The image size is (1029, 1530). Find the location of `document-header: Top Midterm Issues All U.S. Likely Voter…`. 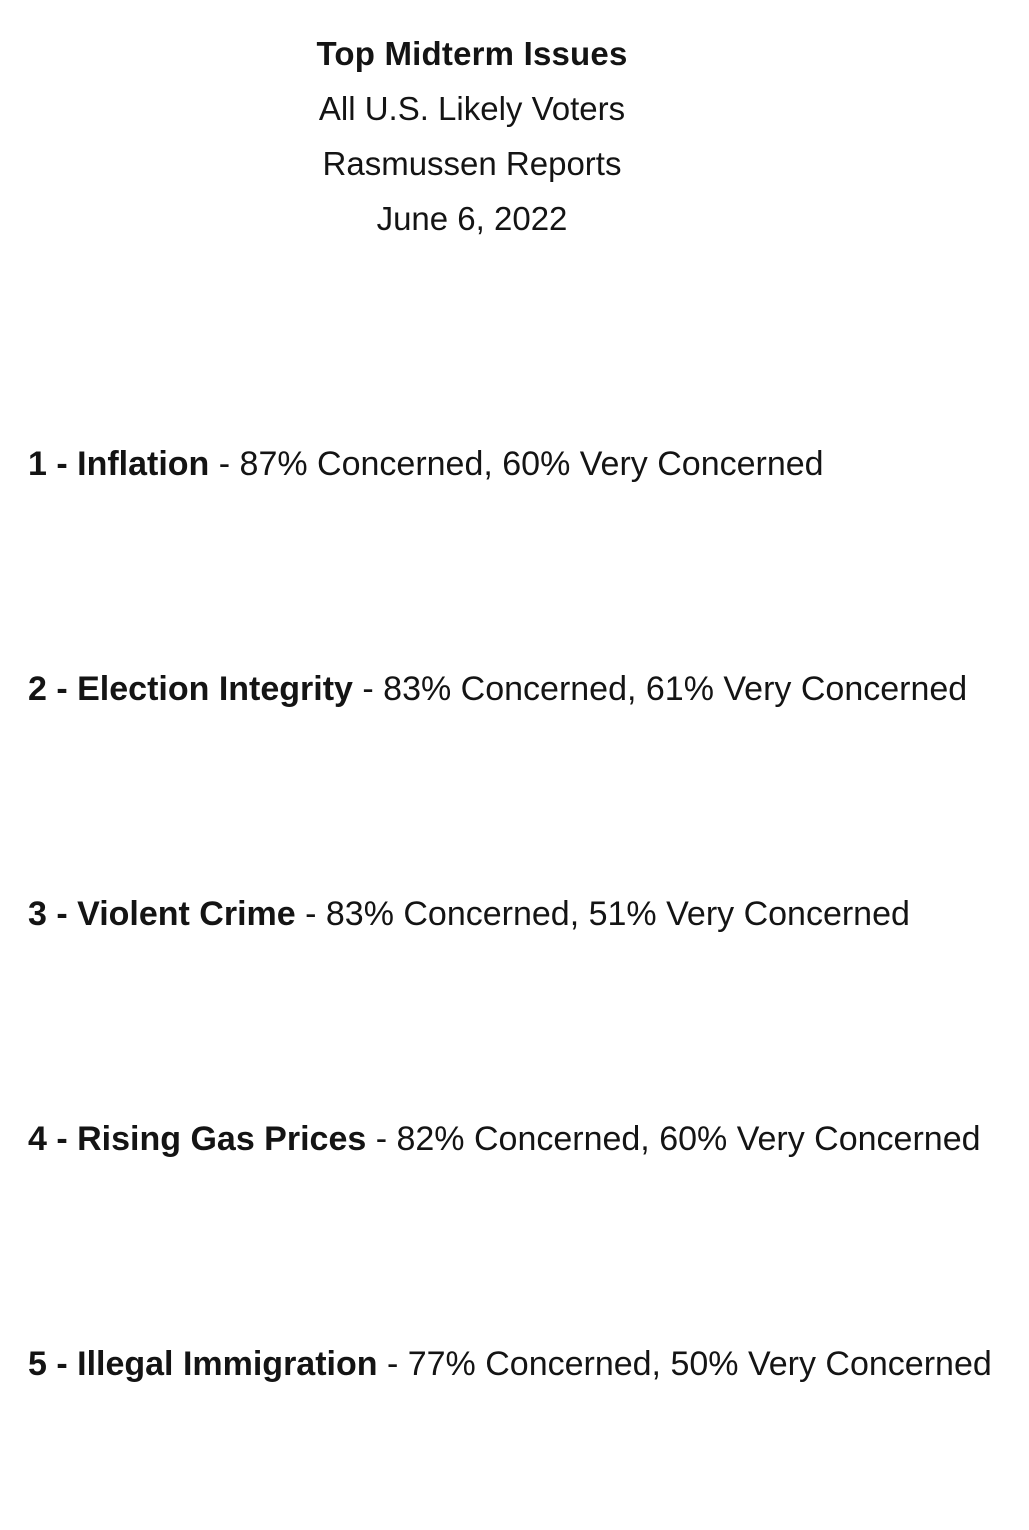

document-header: Top Midterm Issues All U.S. Likely Voter… is located at coordinates (472, 123).